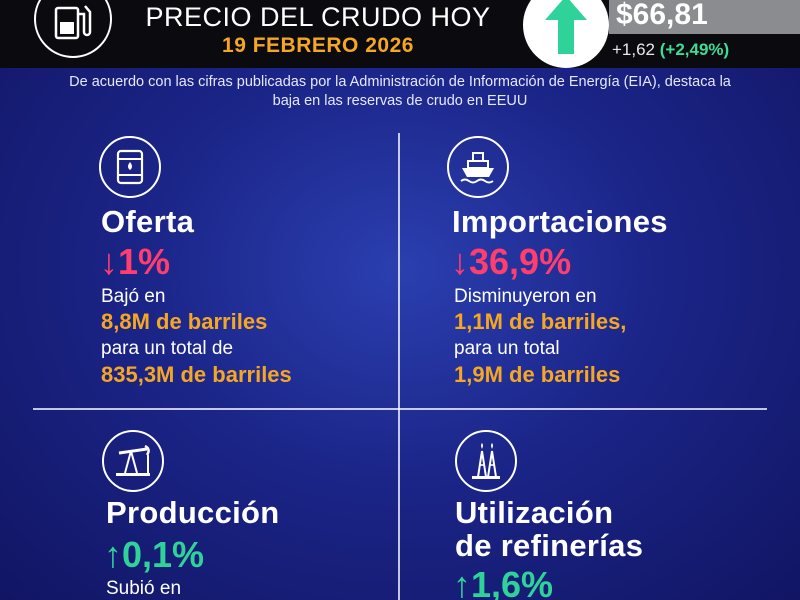 The width and height of the screenshot is (800, 600). I want to click on price-change: +1,62 (+2,49%), so click(670, 50).